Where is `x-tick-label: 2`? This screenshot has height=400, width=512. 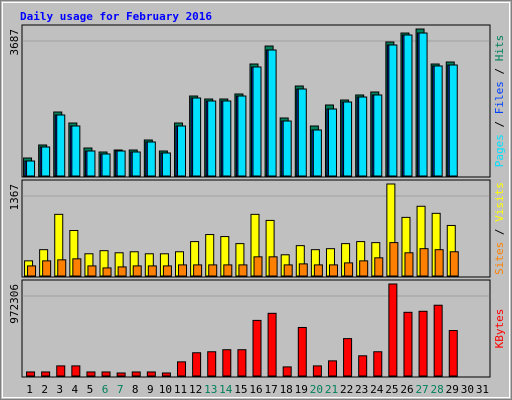 x-tick-label: 2 is located at coordinates (44, 389).